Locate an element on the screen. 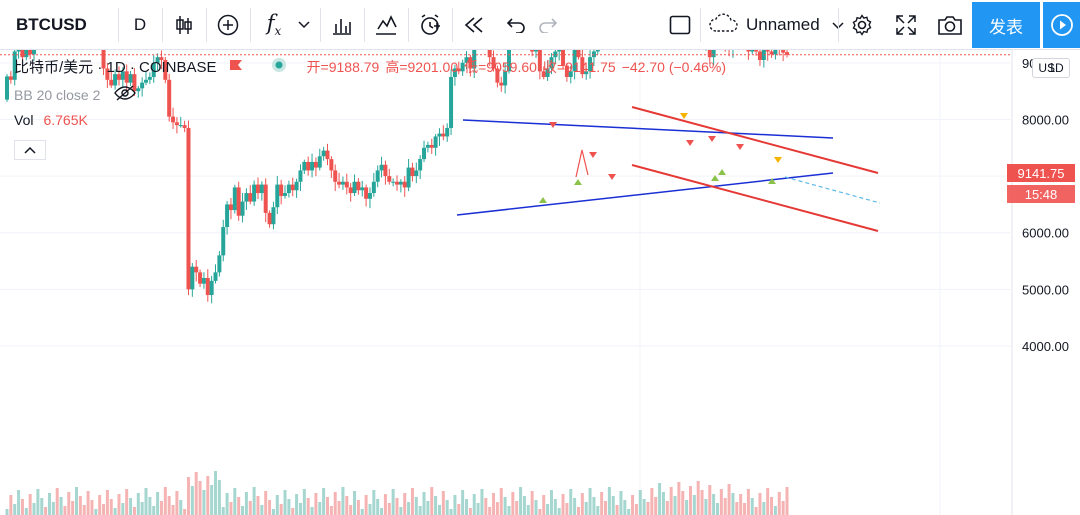  play-icon is located at coordinates (1061, 25).